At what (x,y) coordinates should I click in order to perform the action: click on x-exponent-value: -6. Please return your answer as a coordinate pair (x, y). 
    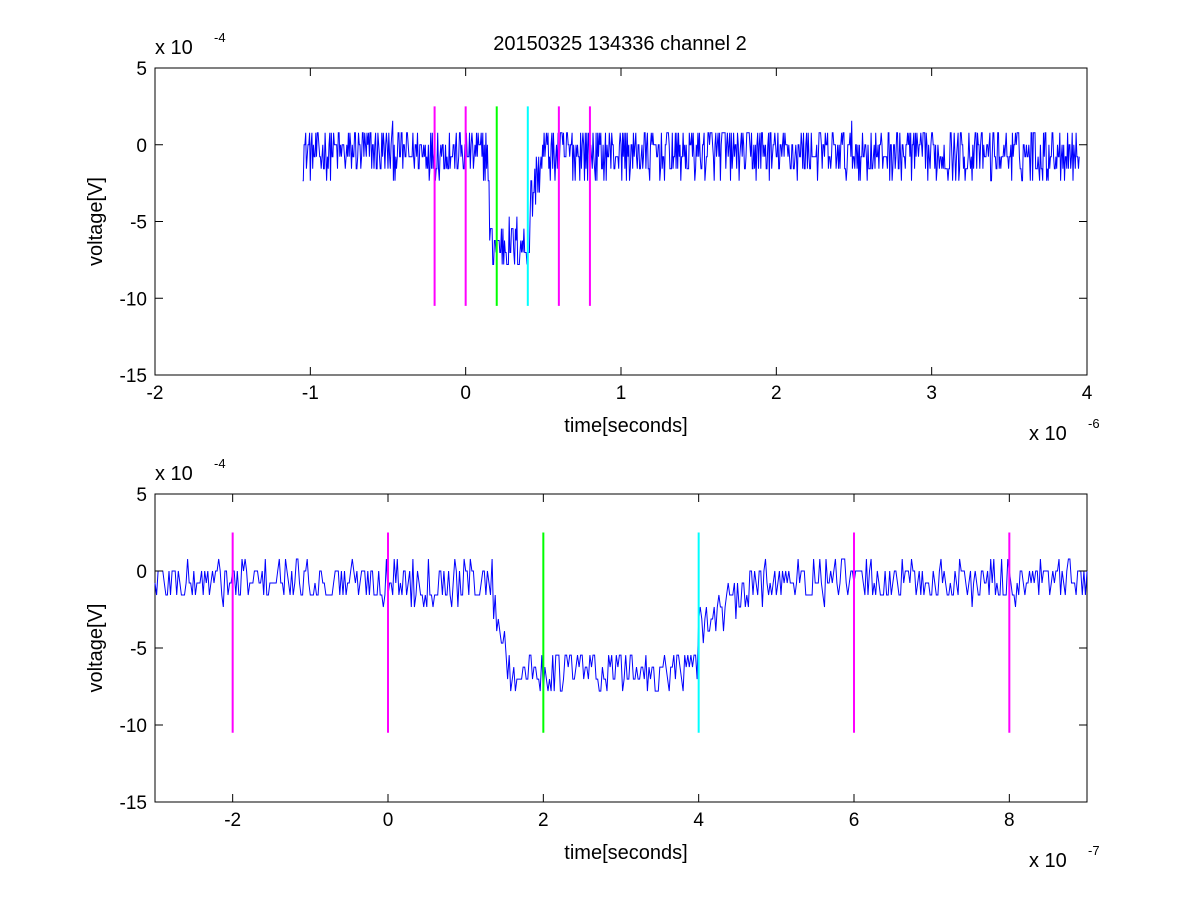
    Looking at the image, I should click on (1094, 423).